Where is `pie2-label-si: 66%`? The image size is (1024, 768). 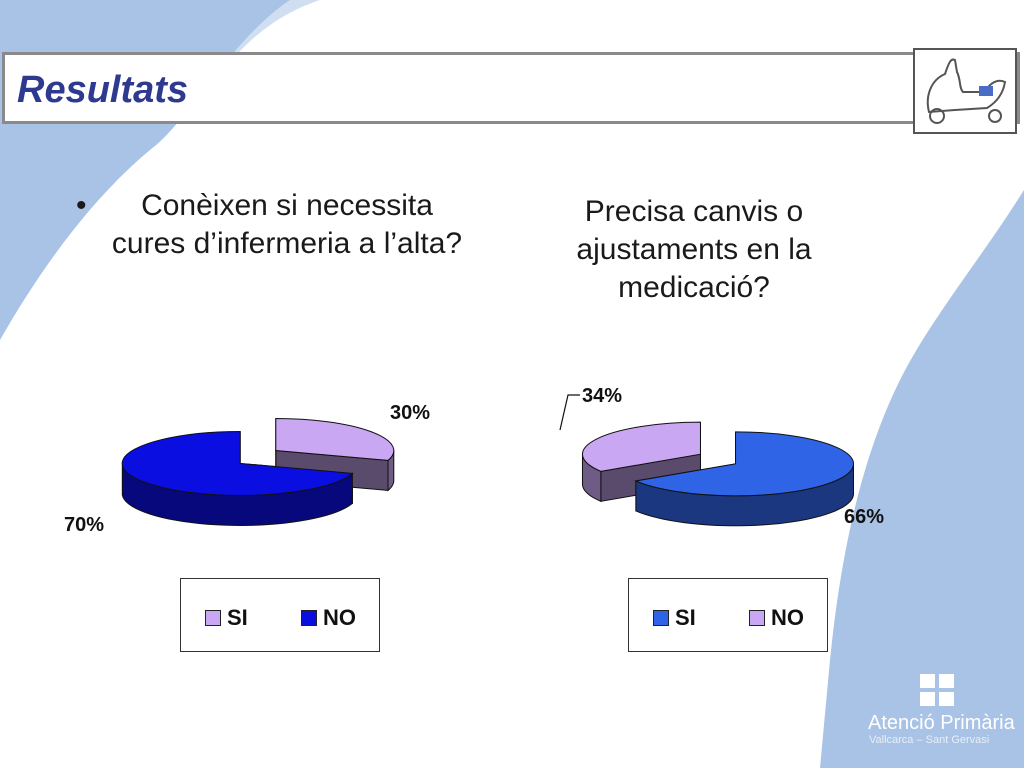
pie2-label-si: 66% is located at coordinates (864, 517).